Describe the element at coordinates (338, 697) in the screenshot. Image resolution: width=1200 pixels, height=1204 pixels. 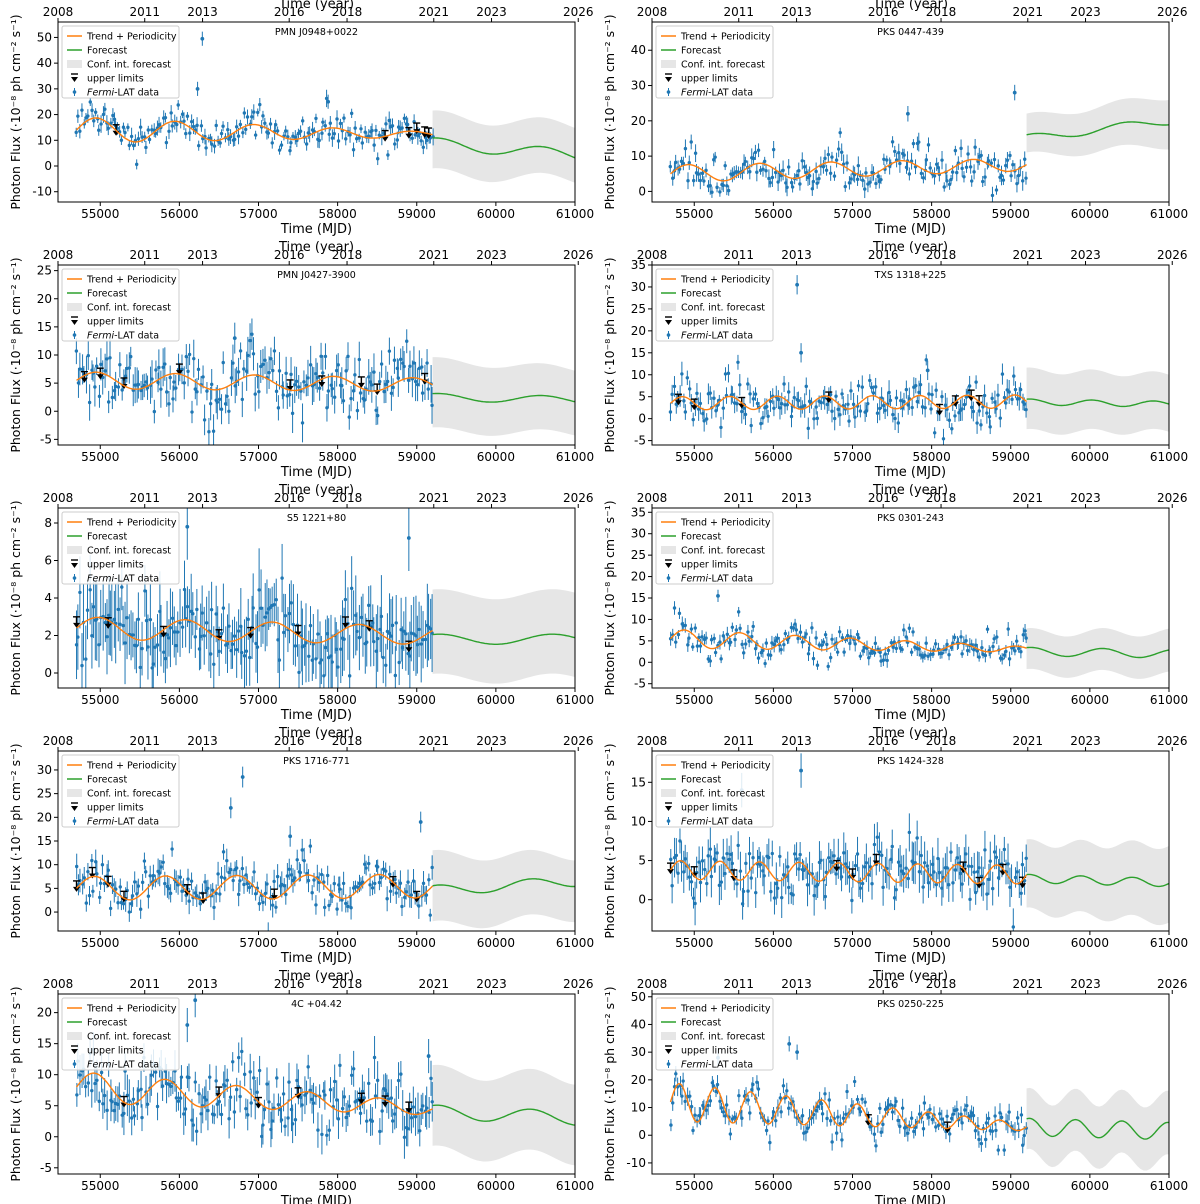
I see `x-tick: 58000` at that location.